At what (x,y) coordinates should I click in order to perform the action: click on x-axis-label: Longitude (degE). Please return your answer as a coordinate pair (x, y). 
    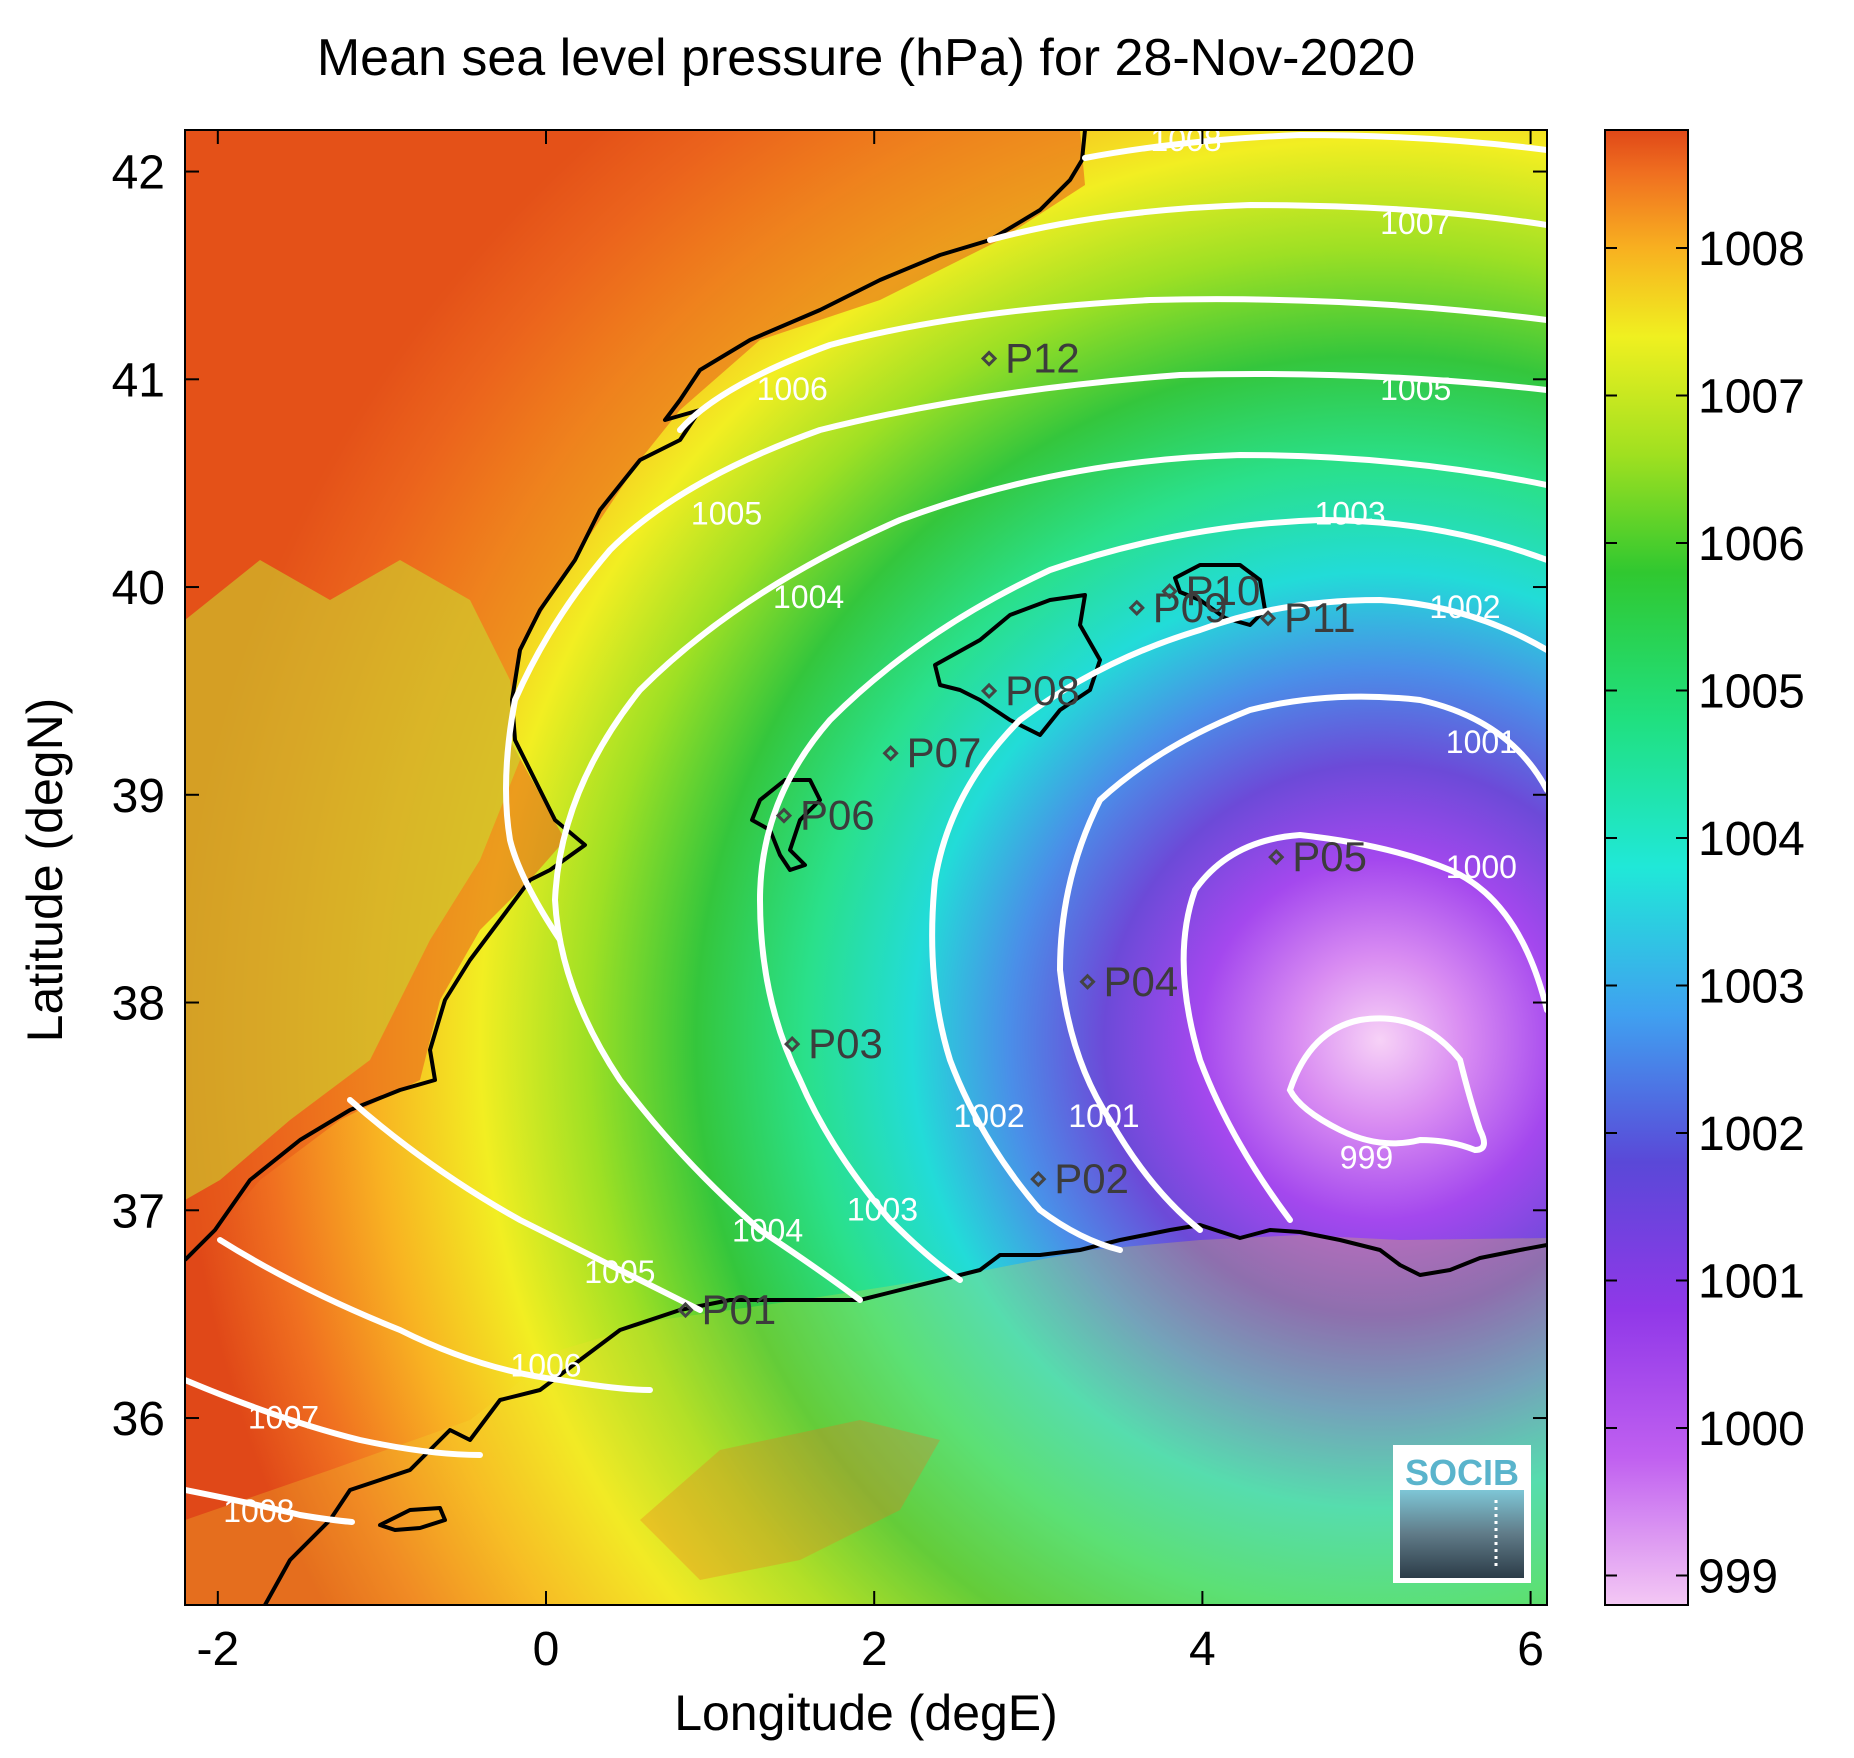
    Looking at the image, I should click on (866, 1713).